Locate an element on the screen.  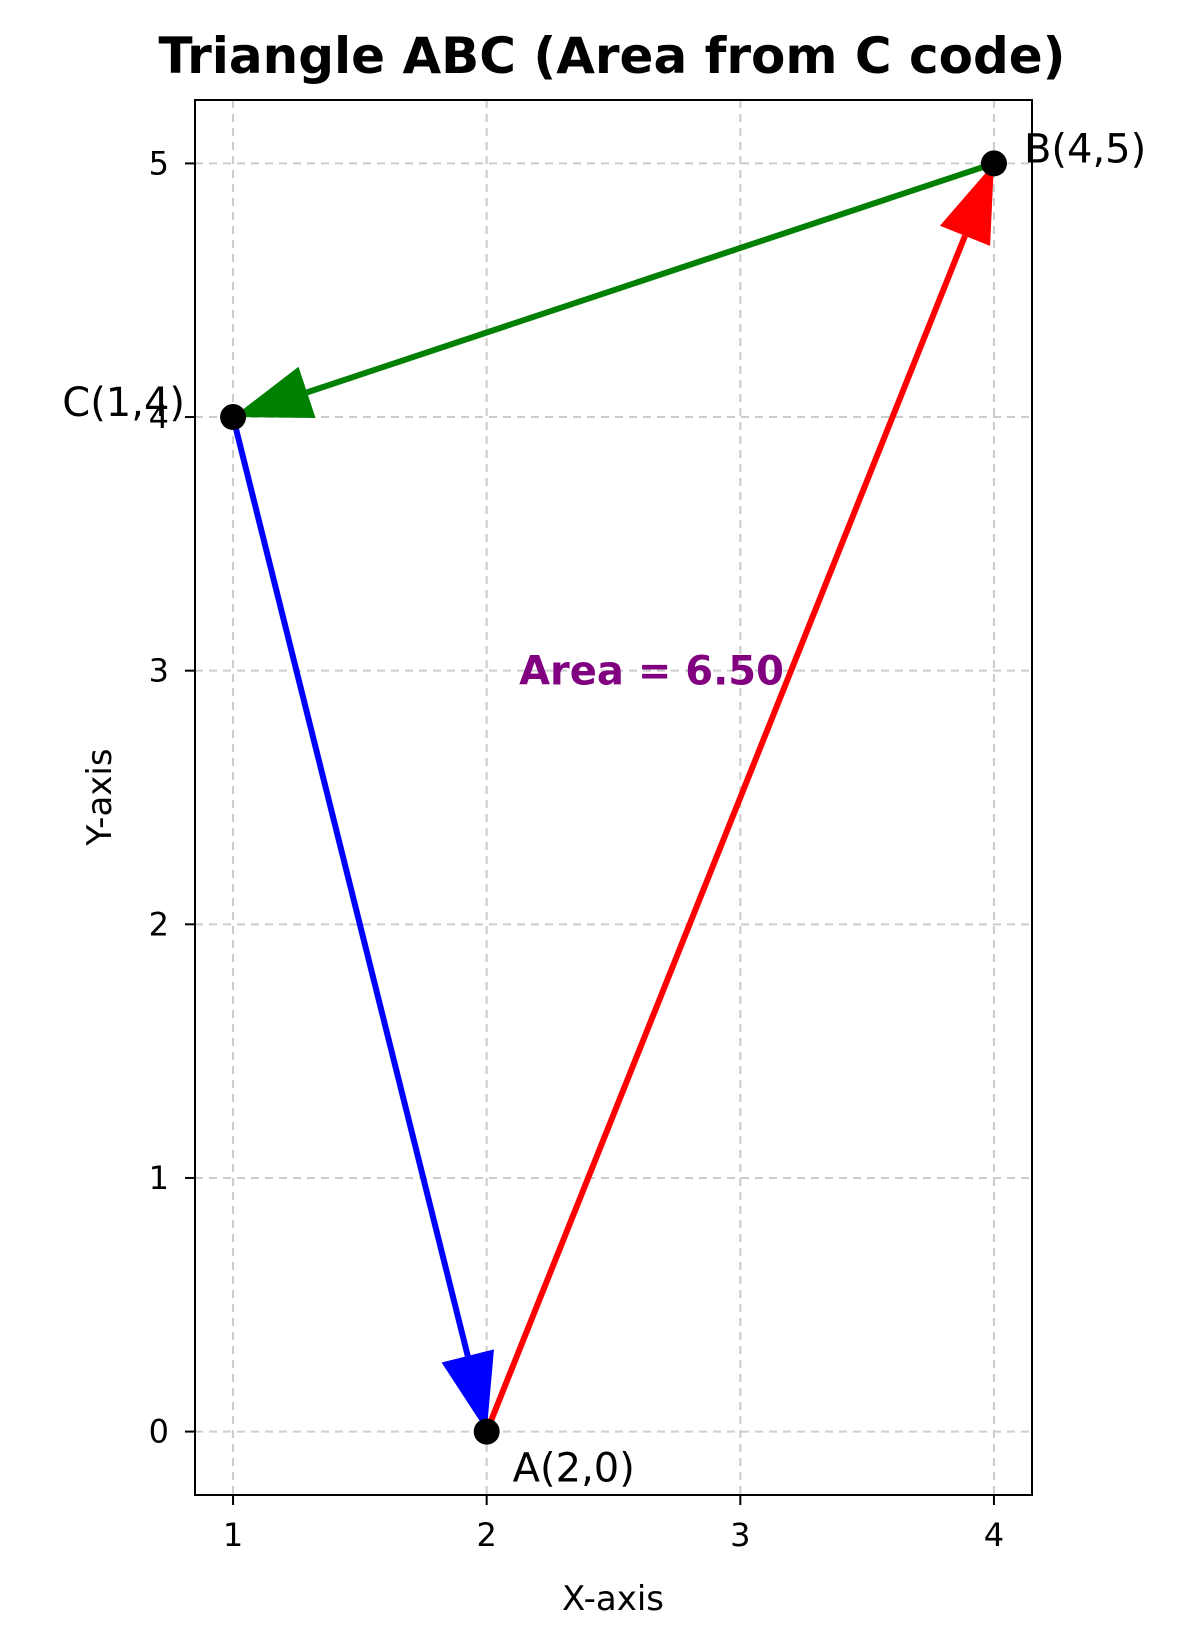
point-label-c: C(1,4) is located at coordinates (123, 403).